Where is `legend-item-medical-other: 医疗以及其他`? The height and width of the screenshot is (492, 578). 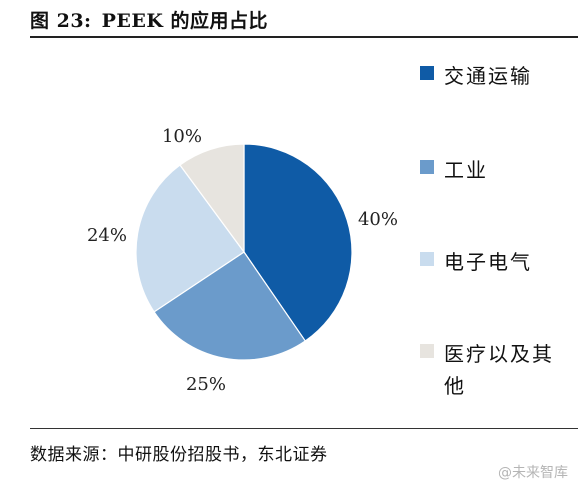
legend-item-medical-other: 医疗以及其他 is located at coordinates (492, 370).